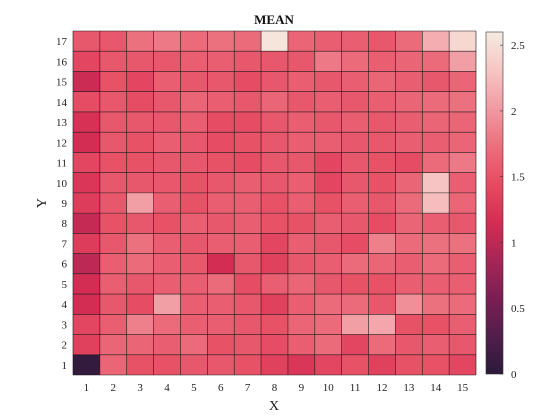 The image size is (560, 420). I want to click on heatmap-cell-x3-y1, so click(140, 364).